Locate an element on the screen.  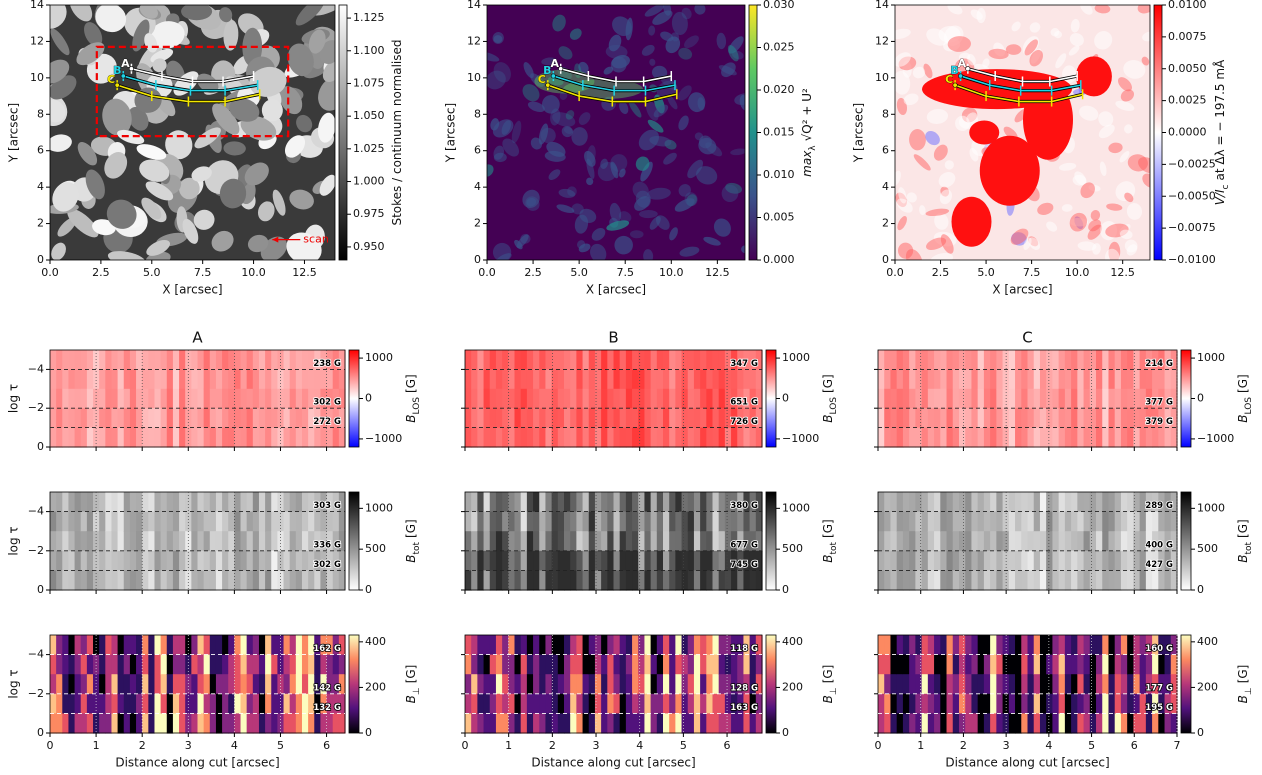
colorbar-label: V/Icat Δλ = − 197.5 mÅ is located at coordinates (1221, 132).